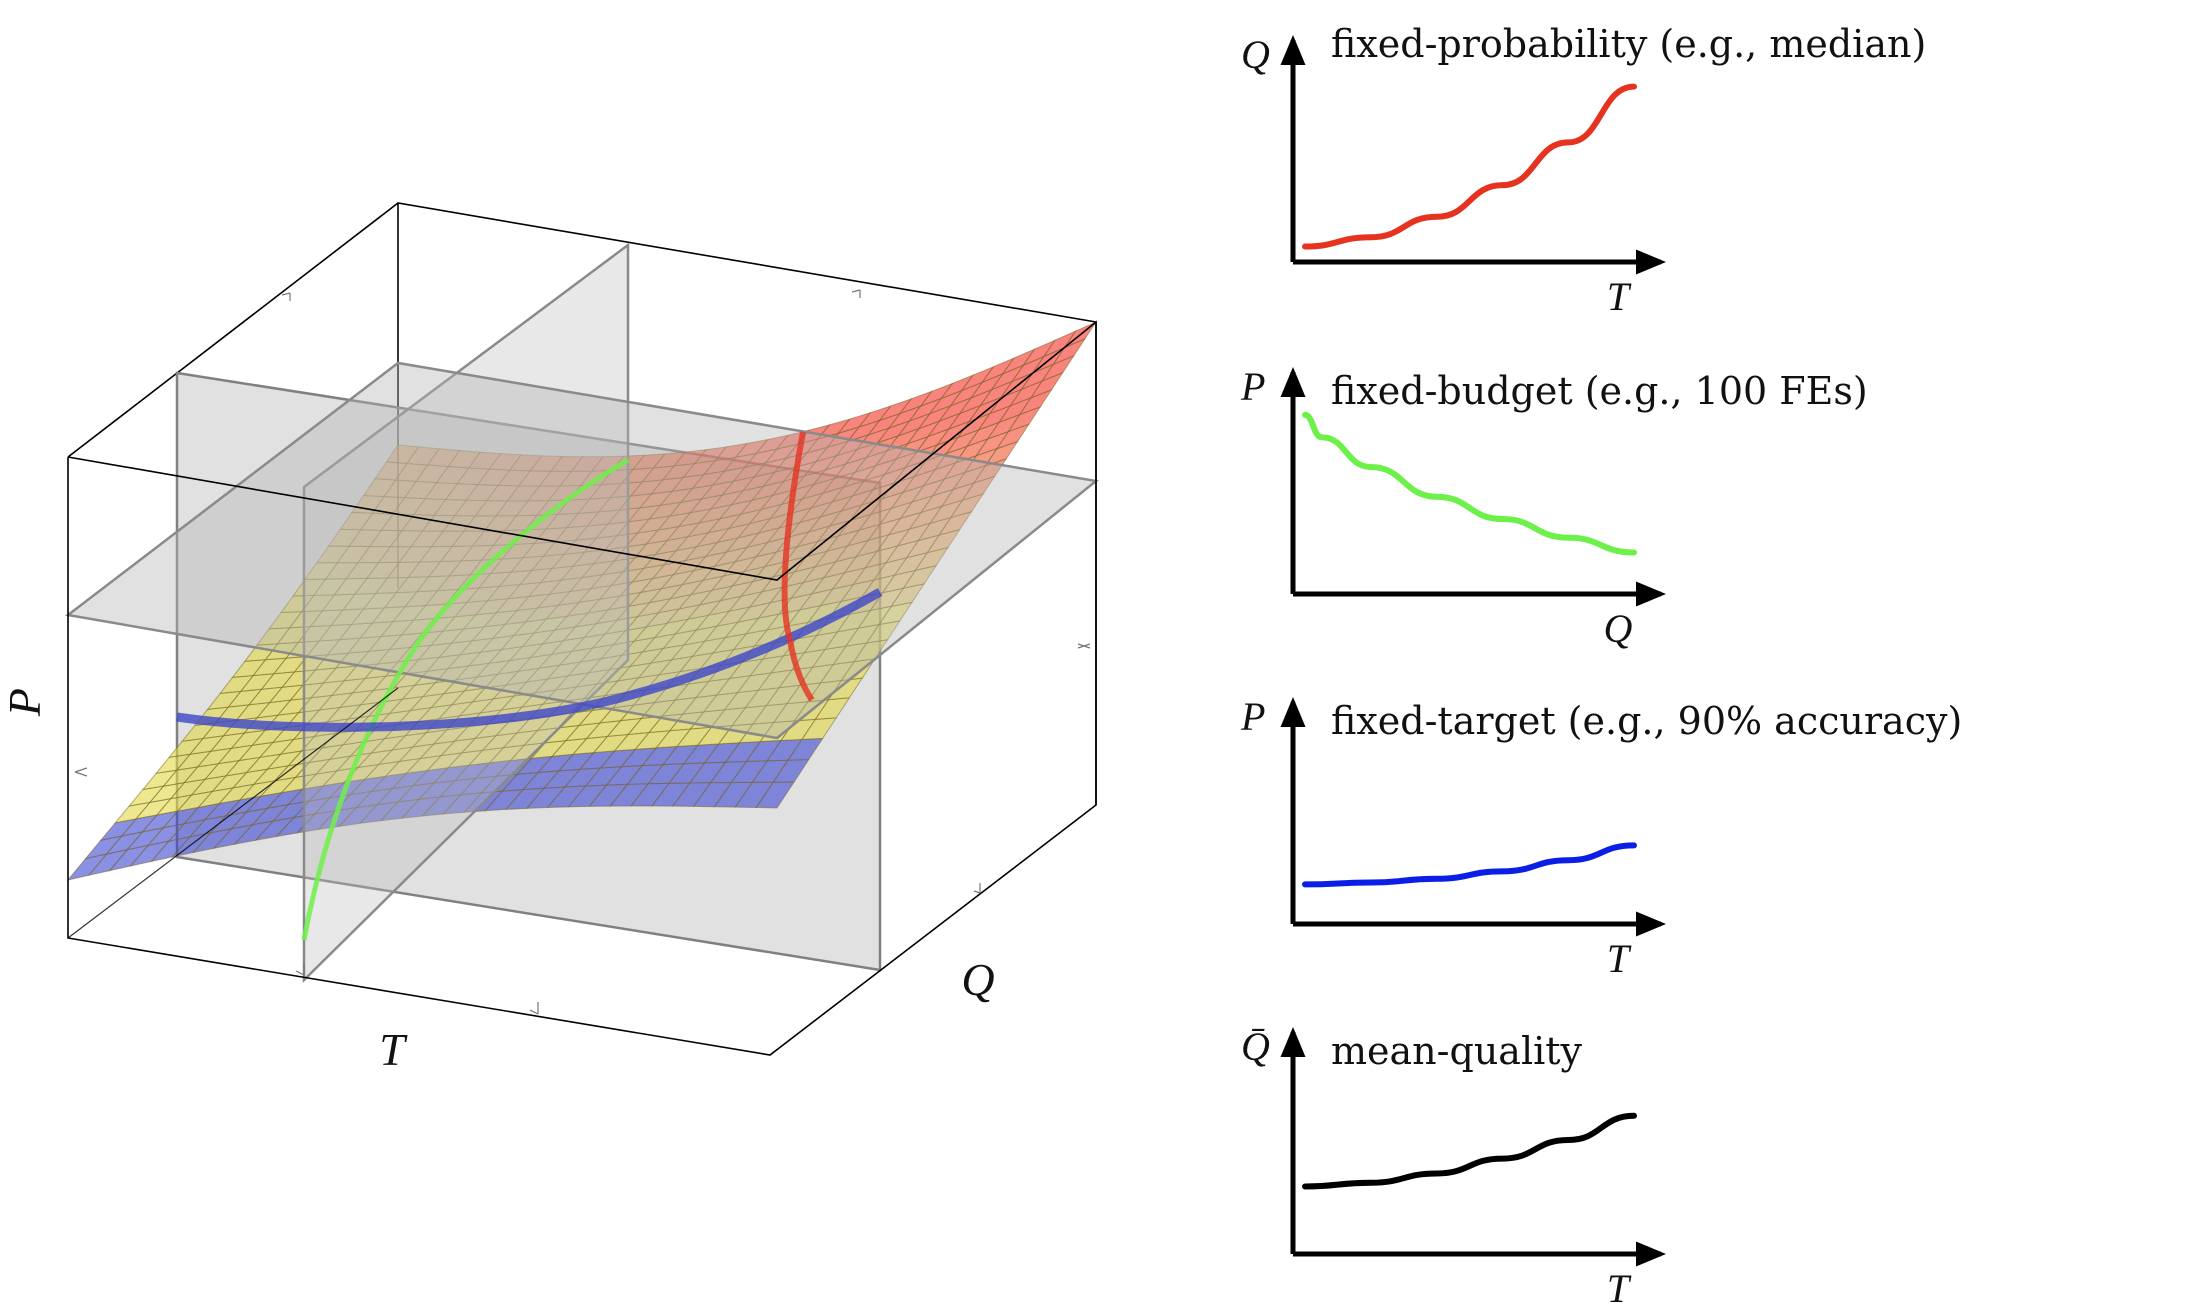  I want to click on axis-label-q: Q, so click(977, 979).